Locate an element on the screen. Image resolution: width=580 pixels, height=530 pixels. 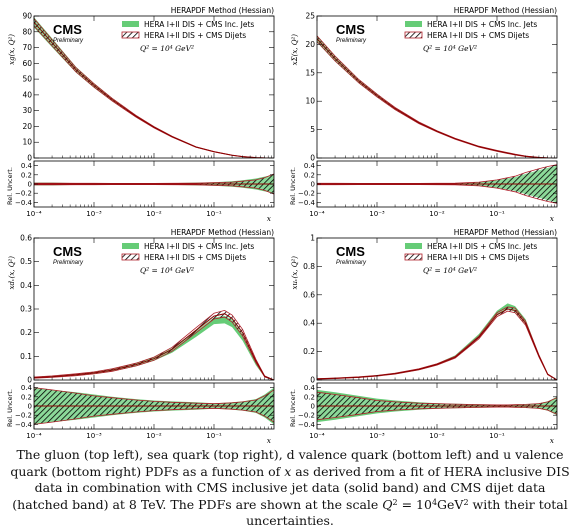
y-tick-label: 25 is located at coordinates (310, 16).